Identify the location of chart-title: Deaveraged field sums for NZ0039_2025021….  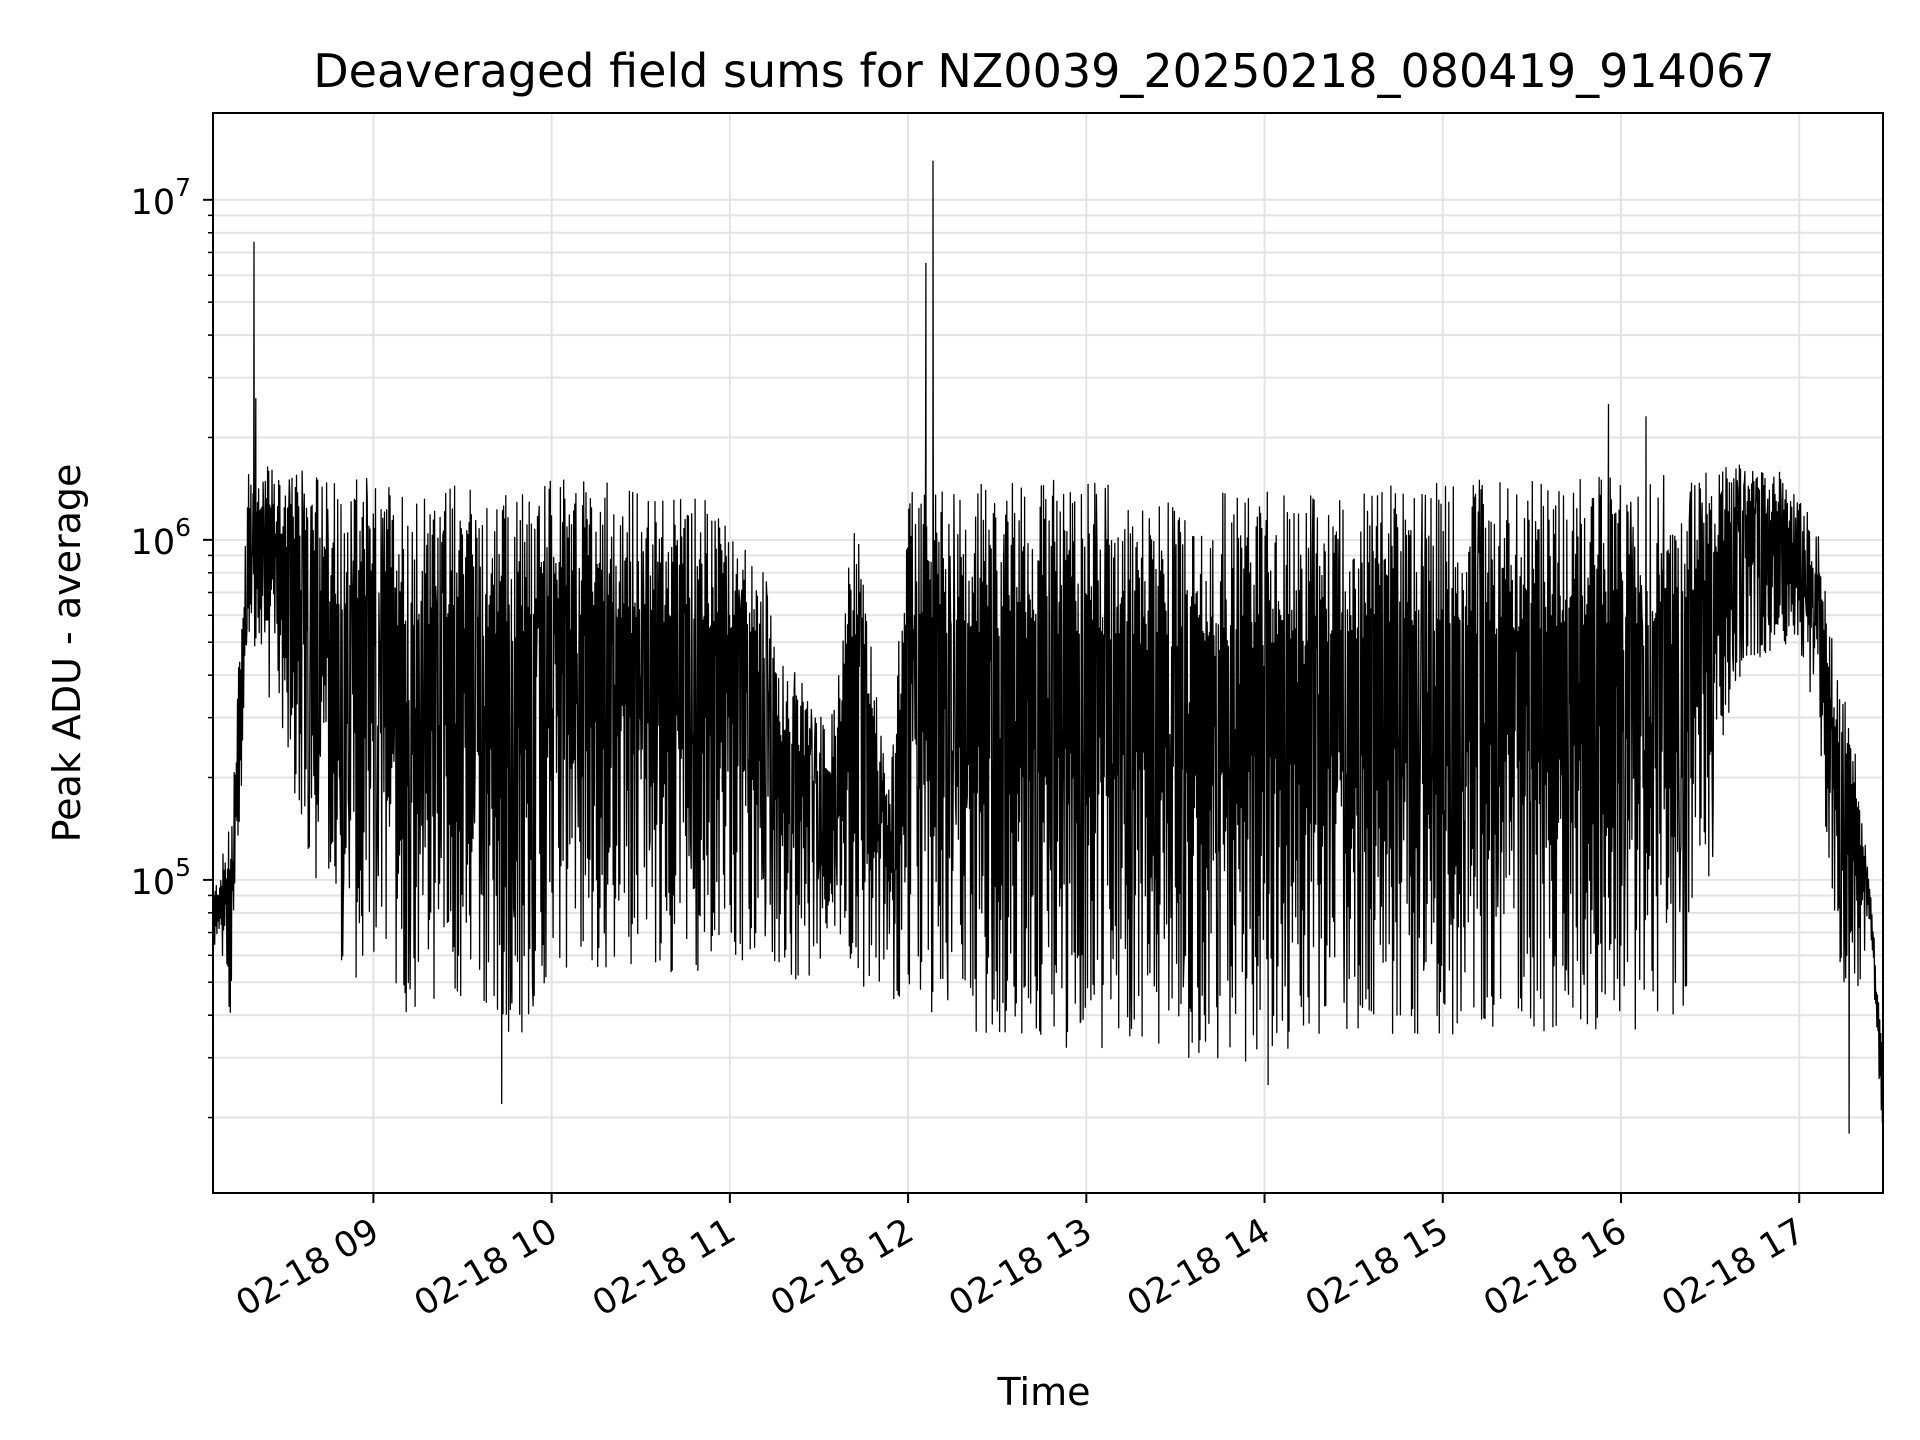
(1043, 71).